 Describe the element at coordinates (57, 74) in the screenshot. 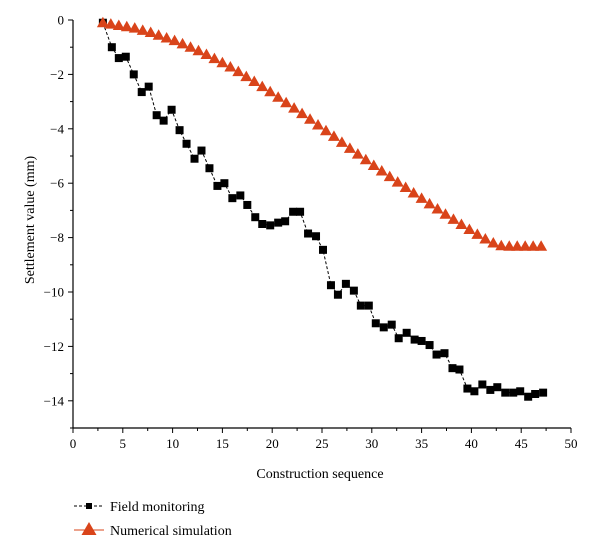

I see `y-tick-label: −2` at that location.